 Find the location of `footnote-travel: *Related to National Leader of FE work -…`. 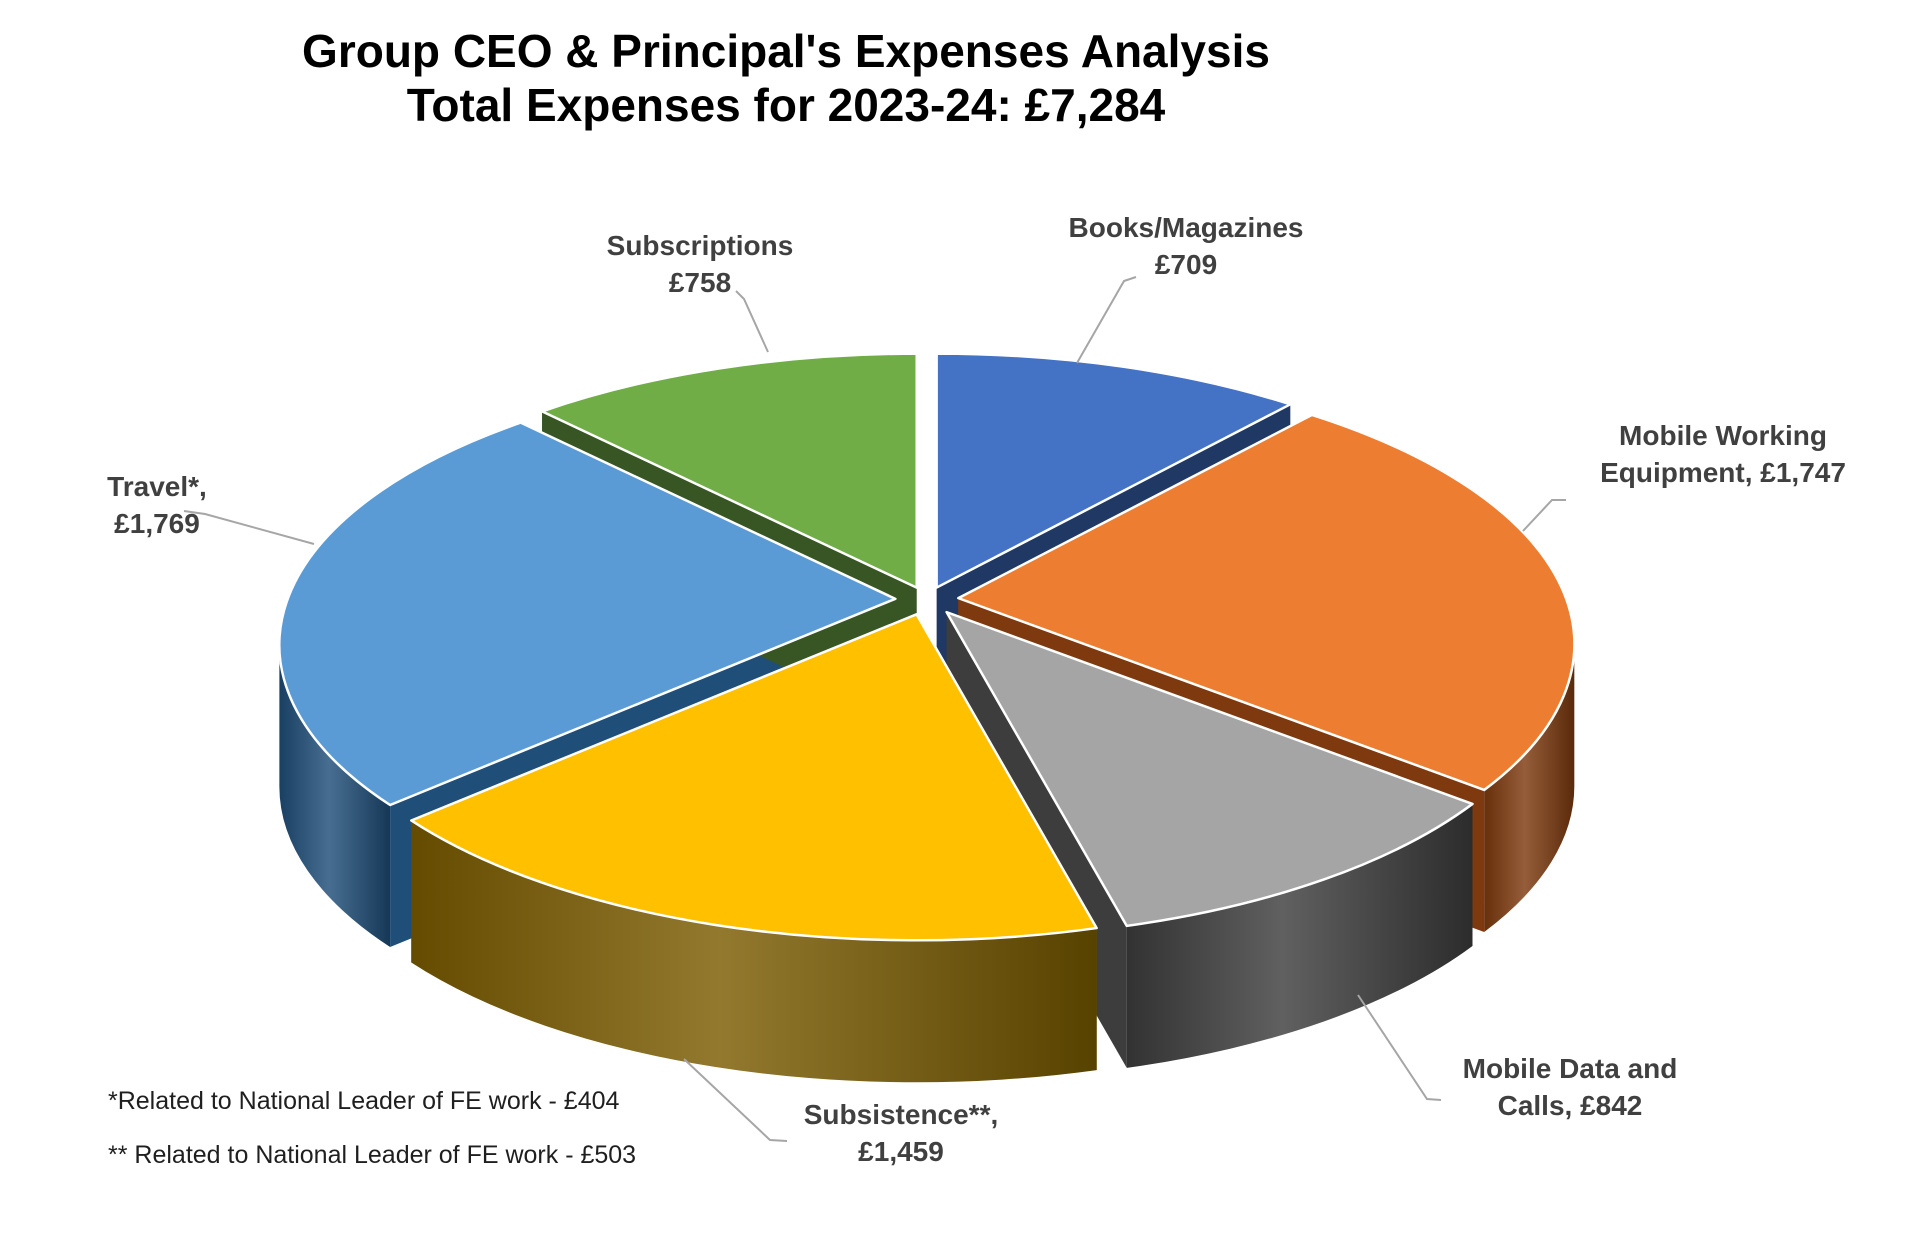

footnote-travel: *Related to National Leader of FE work -… is located at coordinates (364, 1101).